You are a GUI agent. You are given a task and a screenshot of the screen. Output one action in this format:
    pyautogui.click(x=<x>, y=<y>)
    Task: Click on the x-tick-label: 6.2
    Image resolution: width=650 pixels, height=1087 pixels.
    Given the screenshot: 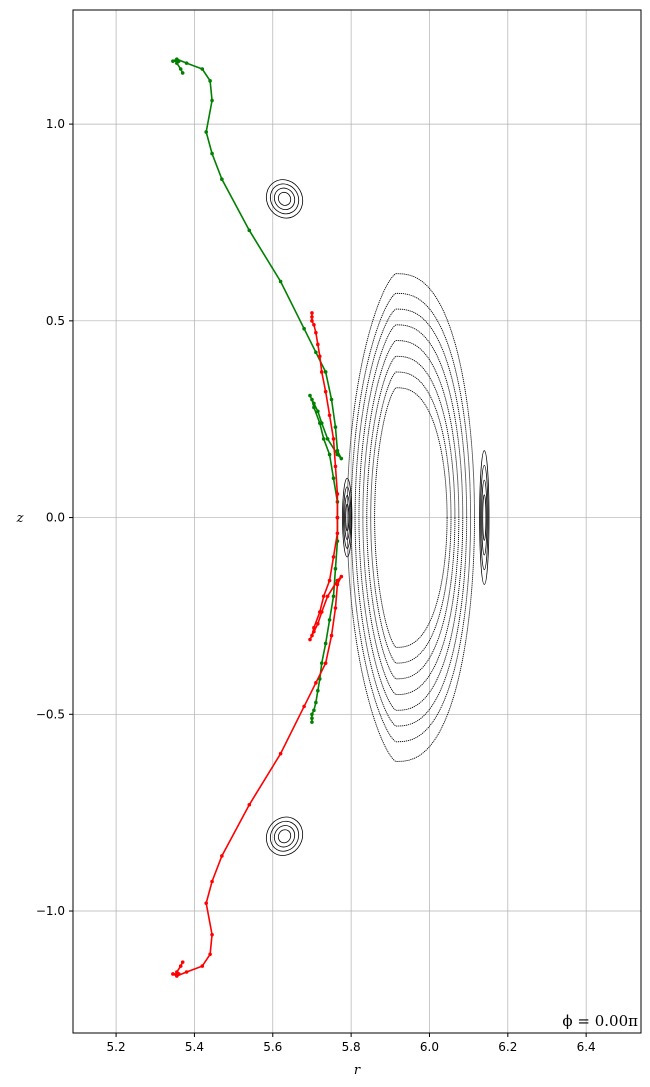 What is the action you would take?
    pyautogui.click(x=507, y=1047)
    